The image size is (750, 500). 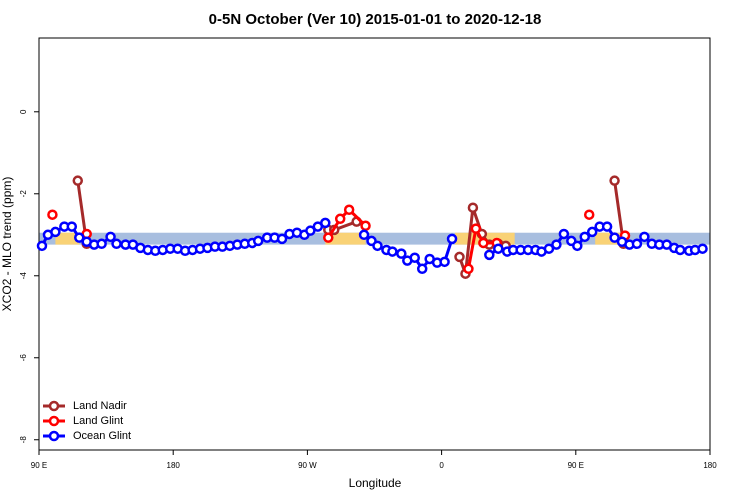 What do you see at coordinates (351, 227) in the screenshot?
I see `series-line` at bounding box center [351, 227].